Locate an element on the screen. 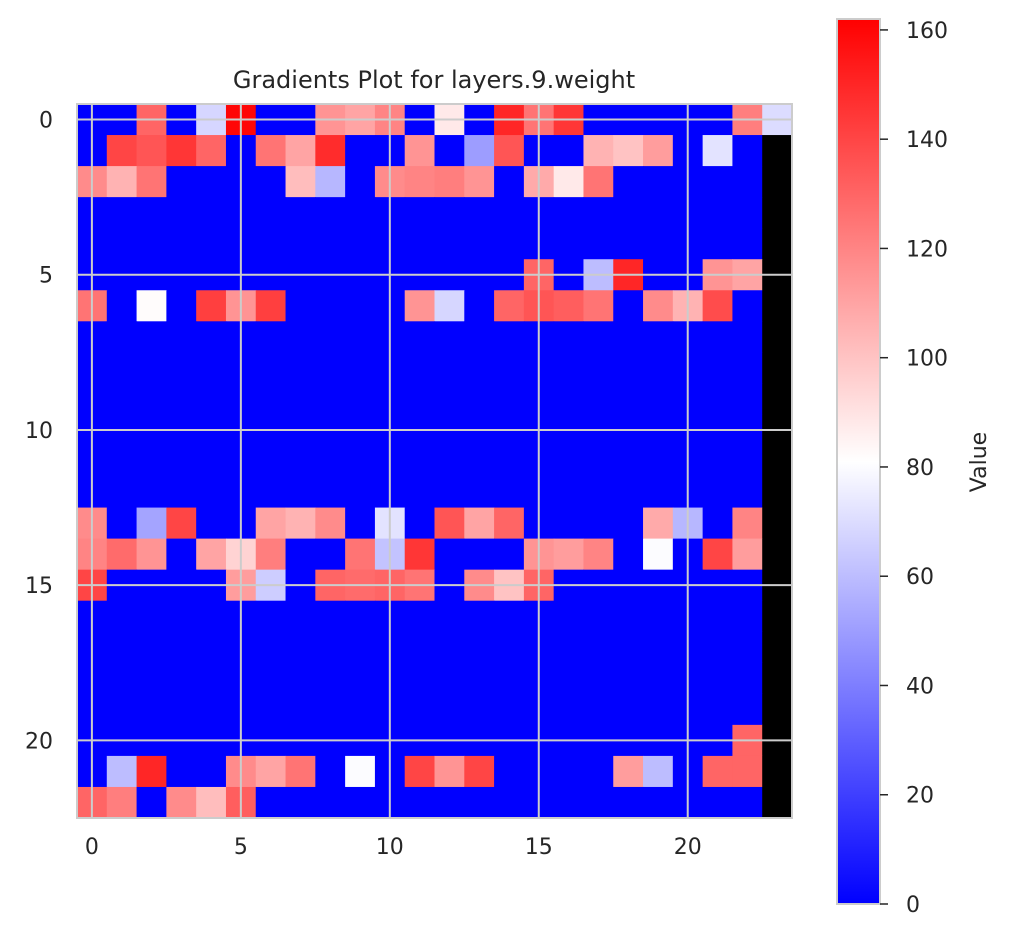  heatmap-cell-r13-c18 is located at coordinates (628, 523).